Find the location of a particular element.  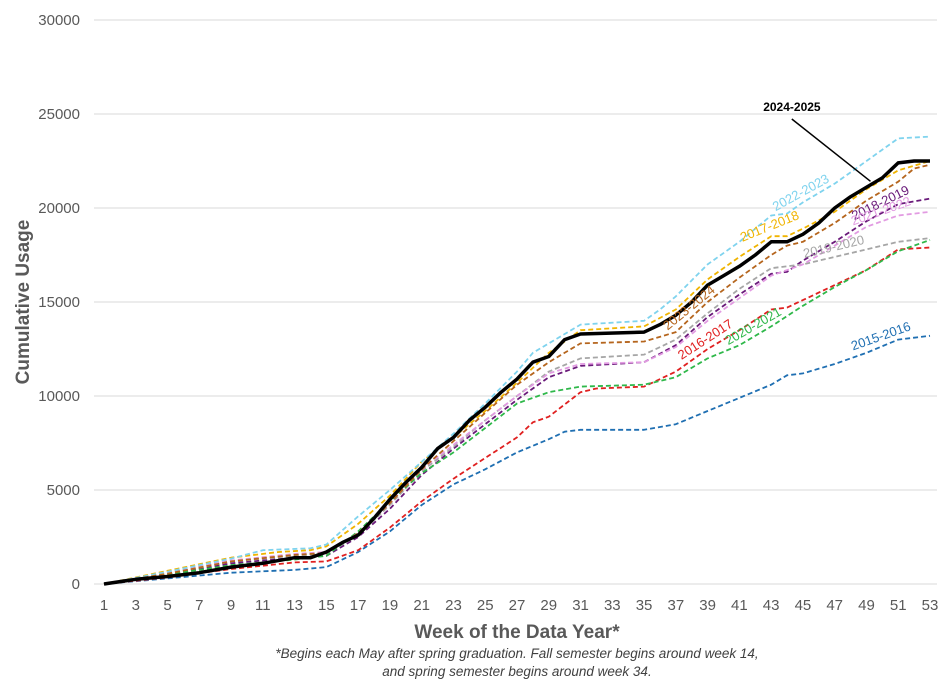

x-tick-label: 31 is located at coordinates (580, 605).